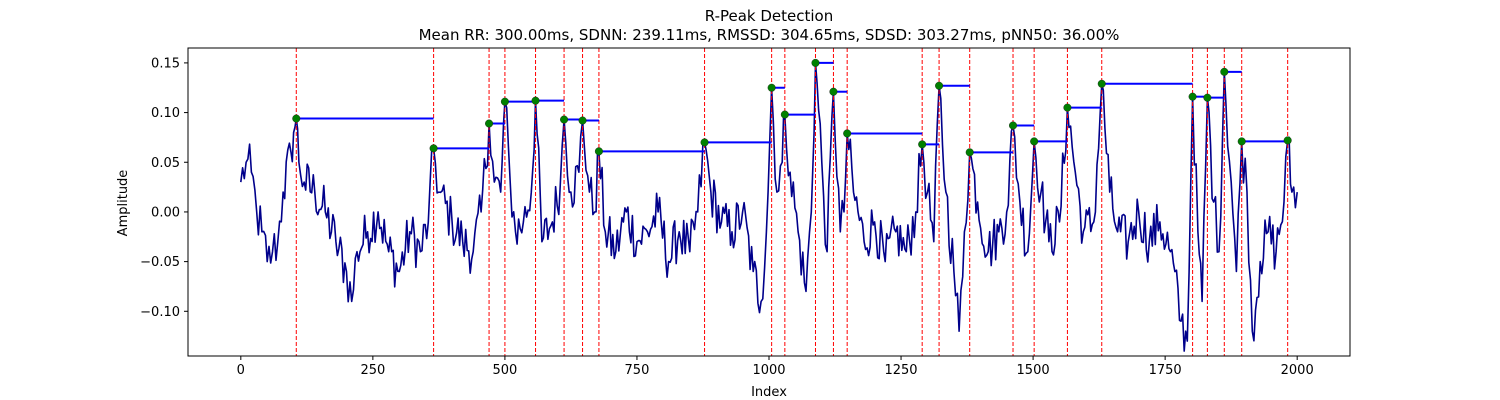  I want to click on y-tick-label: 0.15, so click(165, 63).